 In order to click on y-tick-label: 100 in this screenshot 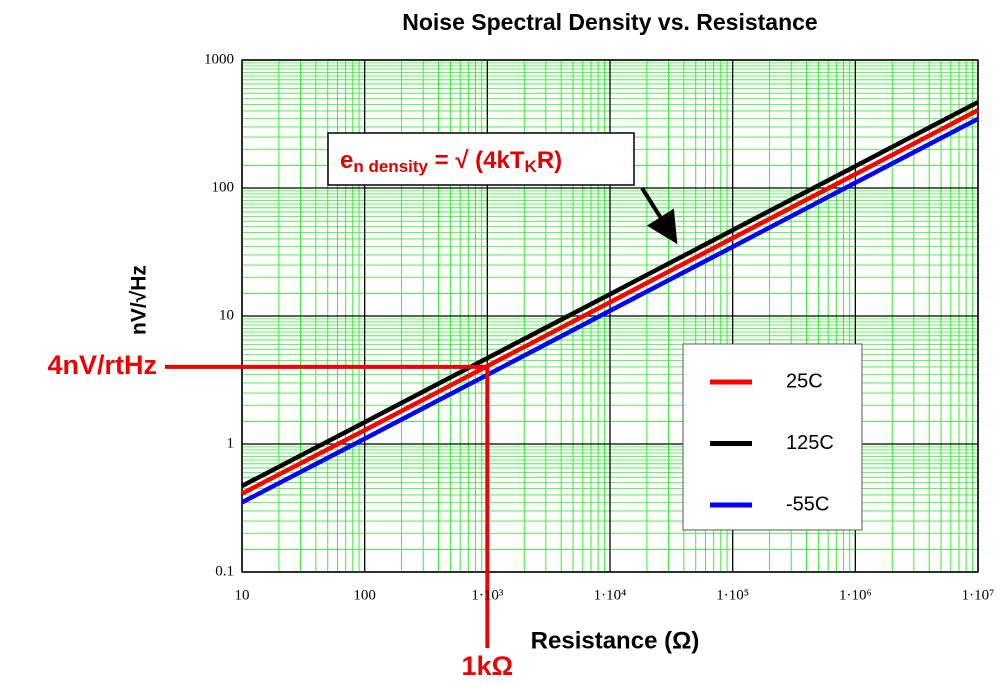, I will do `click(223, 187)`.